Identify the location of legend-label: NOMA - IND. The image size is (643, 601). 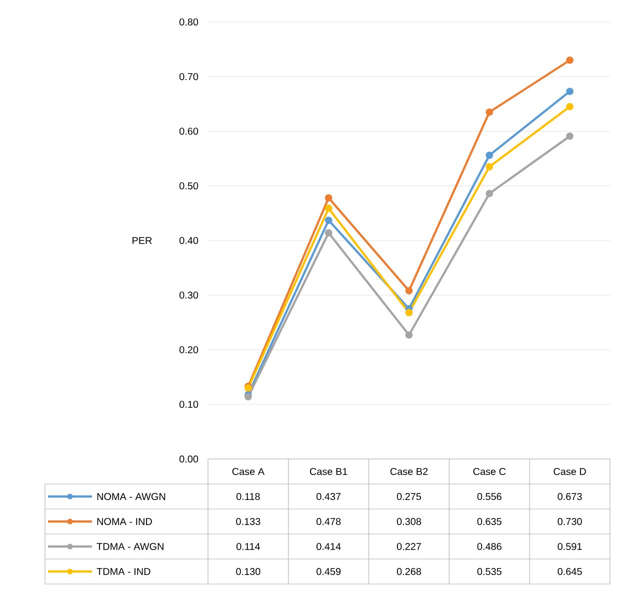
(124, 522).